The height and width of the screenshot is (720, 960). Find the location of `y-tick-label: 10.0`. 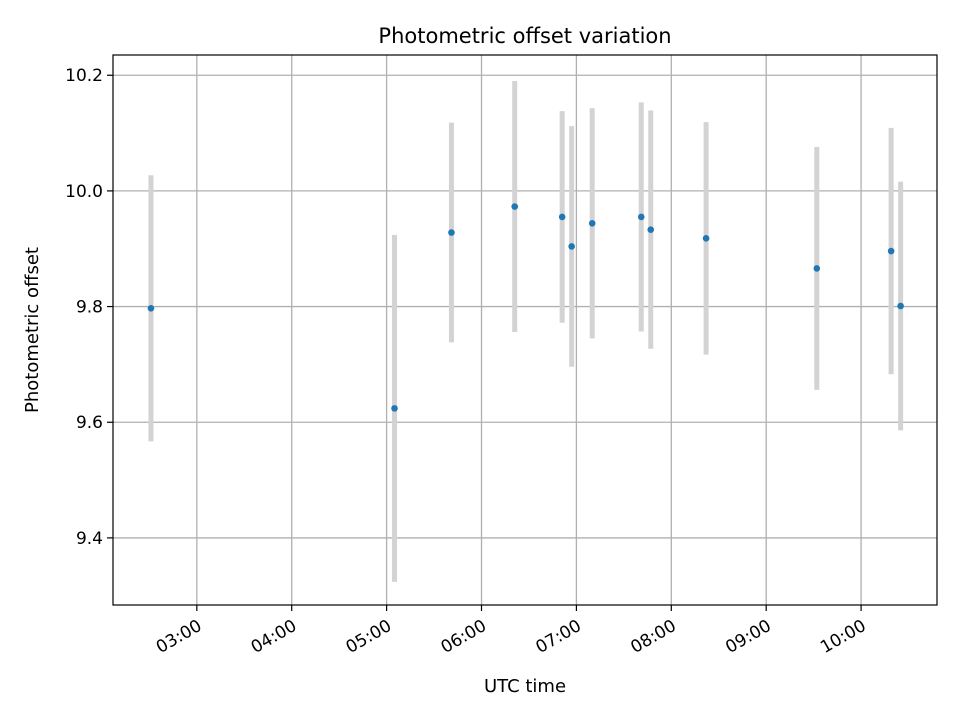

y-tick-label: 10.0 is located at coordinates (84, 192).